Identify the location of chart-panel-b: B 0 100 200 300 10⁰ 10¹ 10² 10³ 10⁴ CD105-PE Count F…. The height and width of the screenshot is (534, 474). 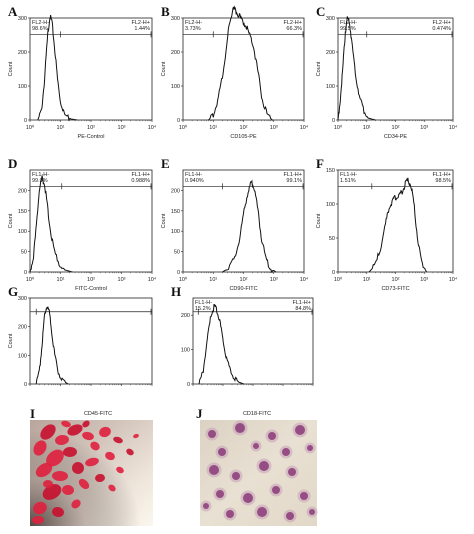
(235, 72).